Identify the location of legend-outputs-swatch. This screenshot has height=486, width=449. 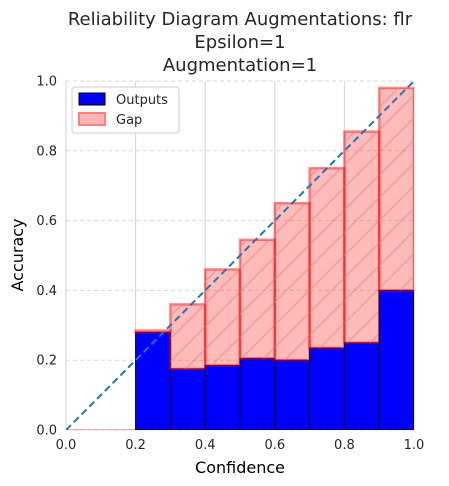
(92, 99).